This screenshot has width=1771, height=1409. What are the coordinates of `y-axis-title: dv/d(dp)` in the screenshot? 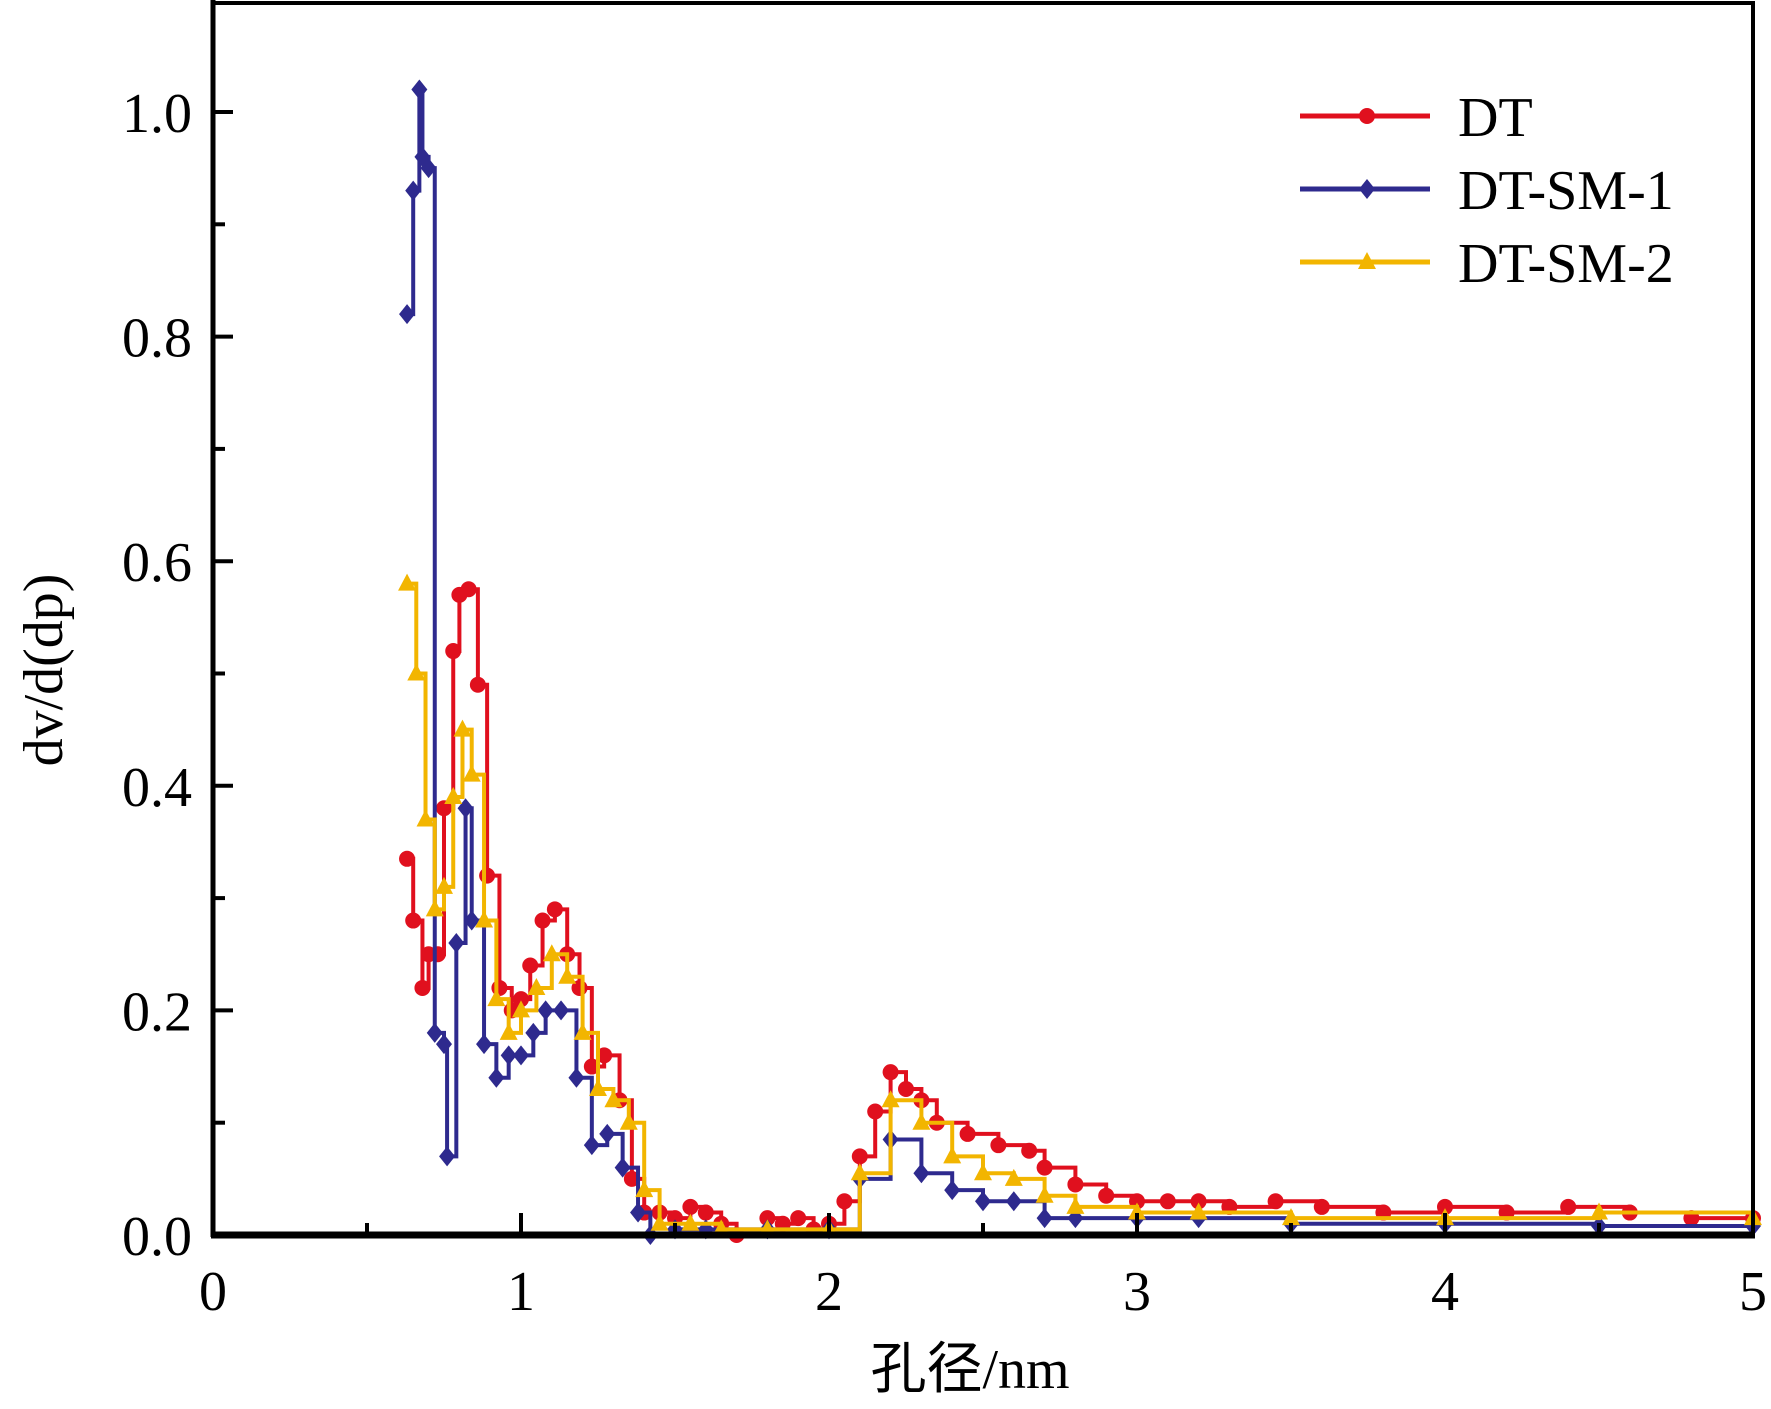 It's located at (44, 670).